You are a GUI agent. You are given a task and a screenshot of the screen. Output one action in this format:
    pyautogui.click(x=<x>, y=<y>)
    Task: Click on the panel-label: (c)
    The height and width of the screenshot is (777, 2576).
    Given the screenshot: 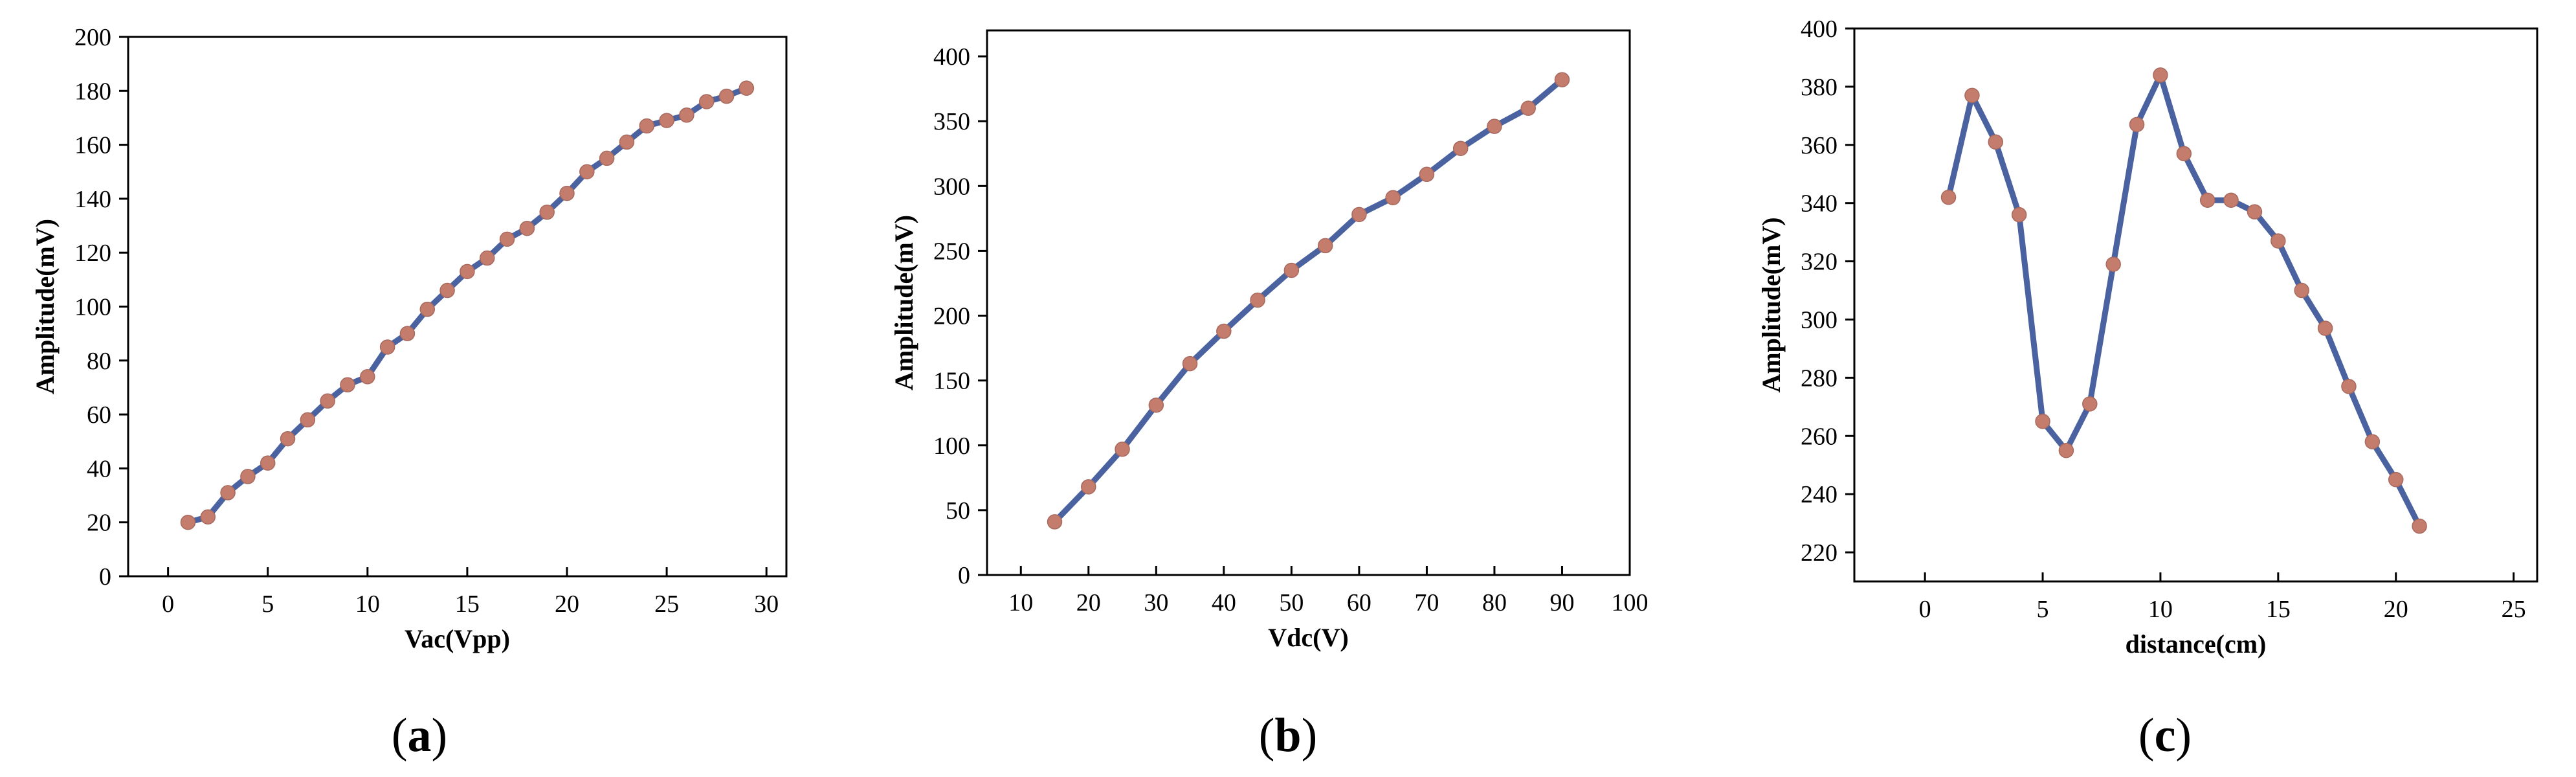 What is the action you would take?
    pyautogui.click(x=2165, y=735)
    